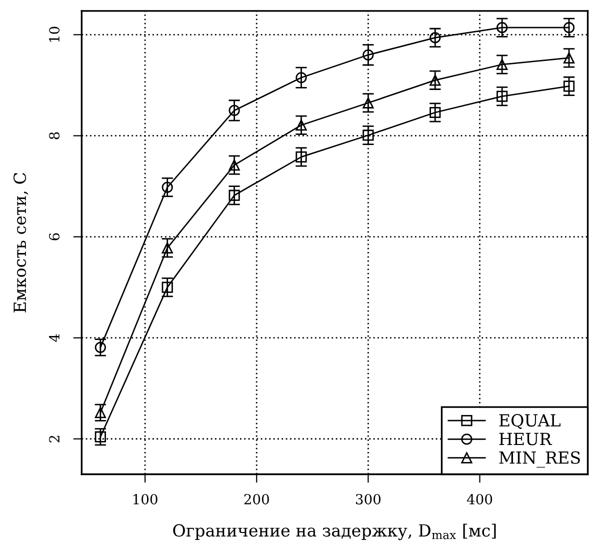 This screenshot has height=547, width=594. Describe the element at coordinates (54, 136) in the screenshot. I see `y-tick-label: 8` at that location.